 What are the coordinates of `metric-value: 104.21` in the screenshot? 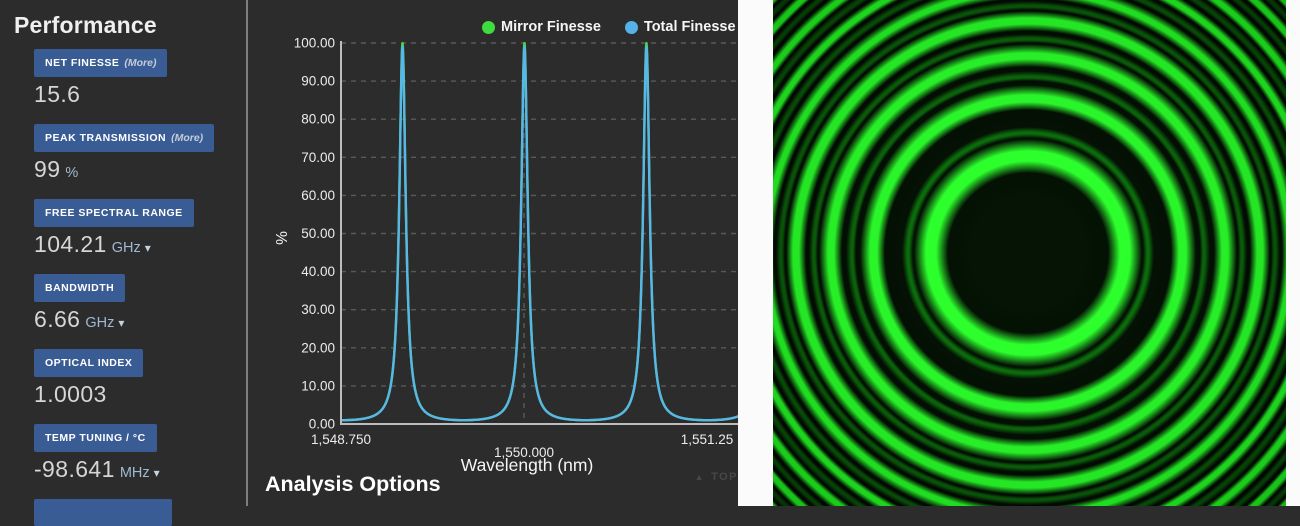 It's located at (70, 244).